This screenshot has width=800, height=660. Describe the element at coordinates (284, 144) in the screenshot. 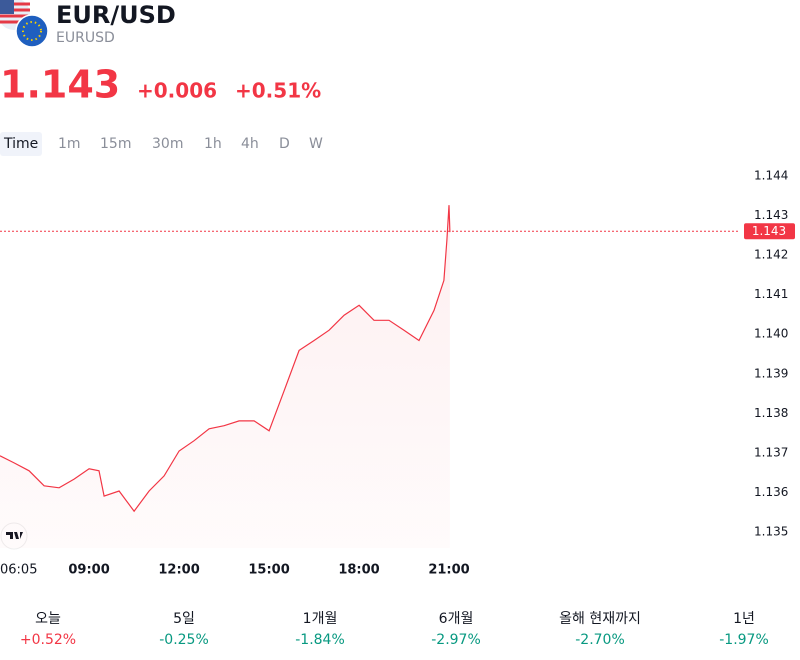

I see `interval-button: D` at that location.